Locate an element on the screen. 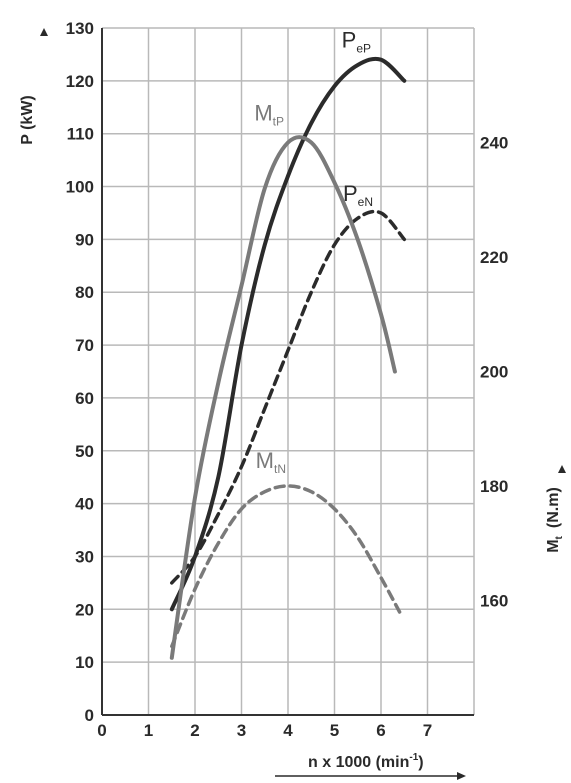 The image size is (571, 783). y2-tick-label: 220 is located at coordinates (494, 257).